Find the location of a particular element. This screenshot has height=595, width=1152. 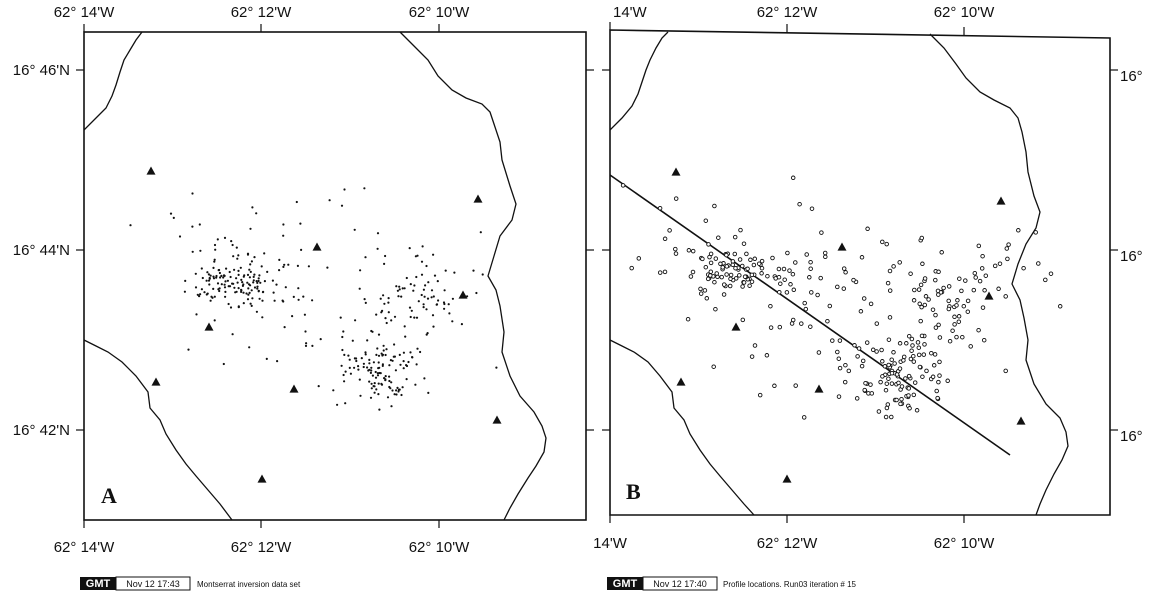

panel-b-letter: B is located at coordinates (633, 491).